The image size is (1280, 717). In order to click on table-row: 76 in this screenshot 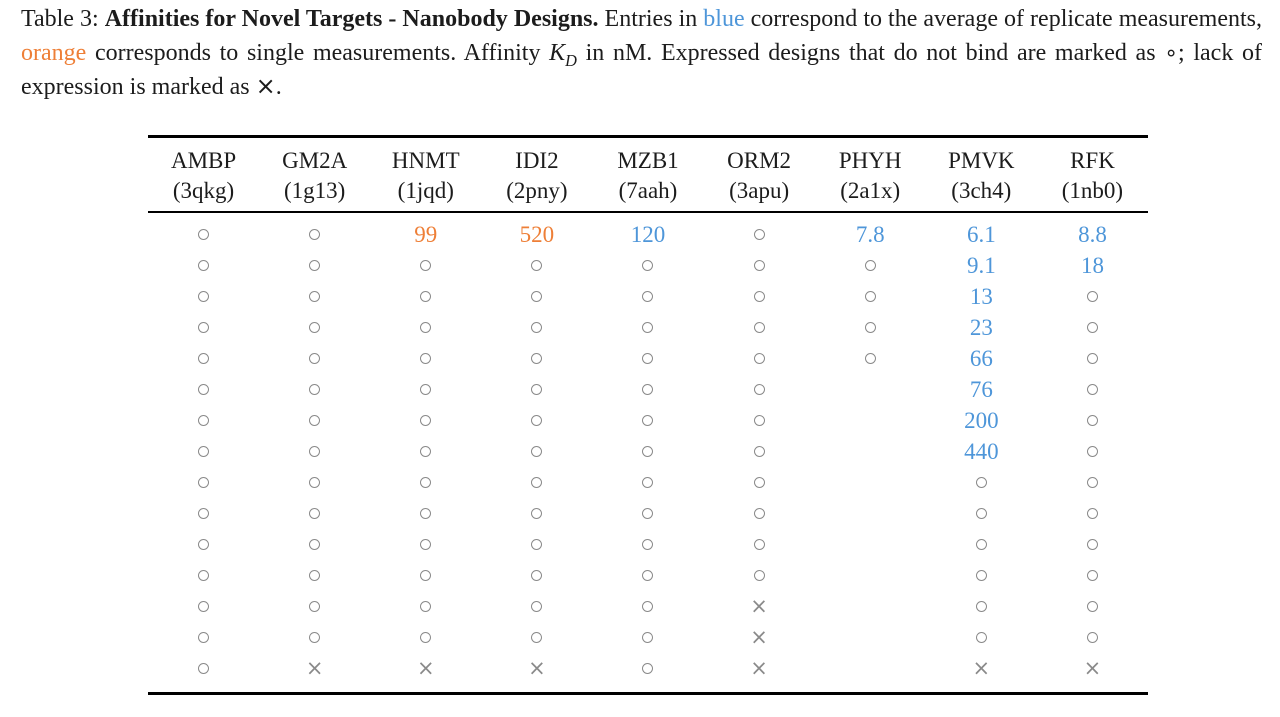, I will do `click(648, 389)`.